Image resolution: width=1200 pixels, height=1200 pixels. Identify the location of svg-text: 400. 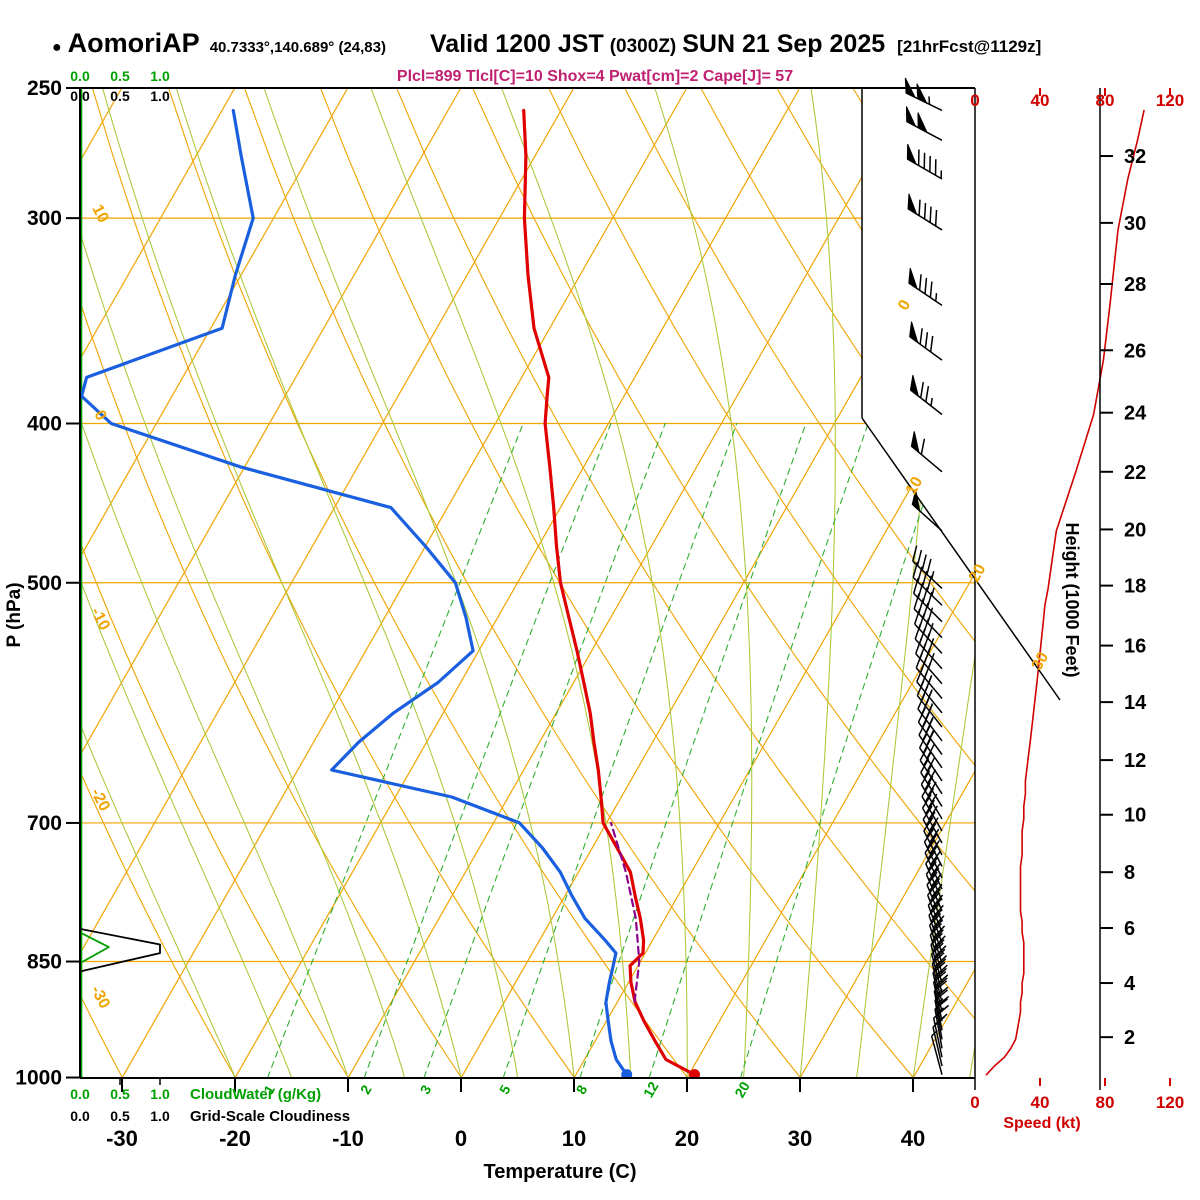
(44, 423).